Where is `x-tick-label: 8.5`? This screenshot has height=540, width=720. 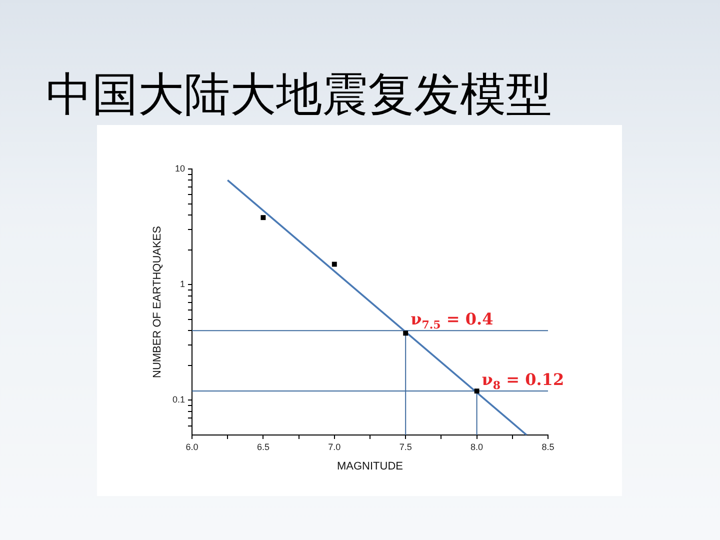 x-tick-label: 8.5 is located at coordinates (548, 447).